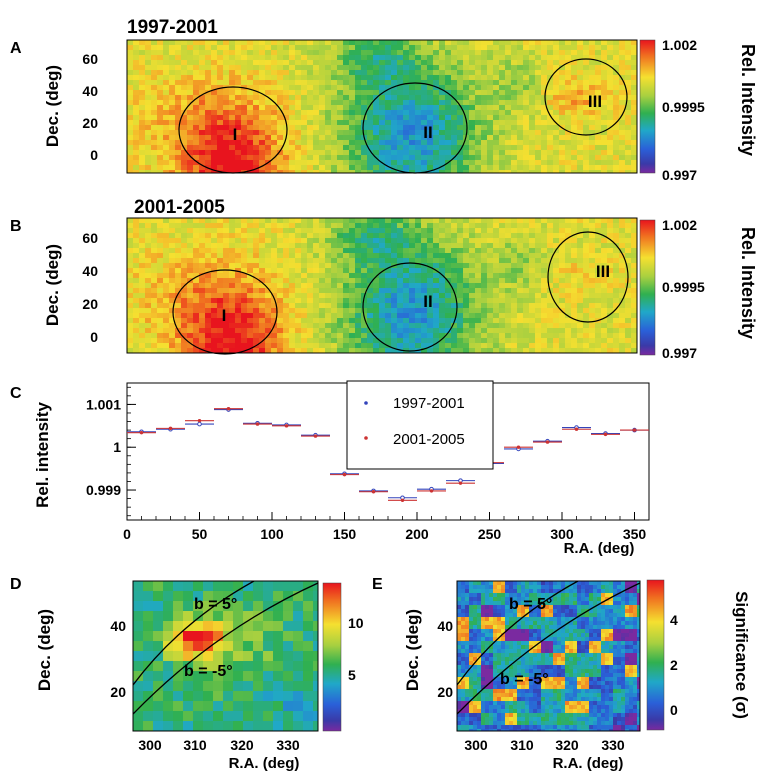  What do you see at coordinates (94, 337) in the screenshot?
I see `panel-b-ytick: 0` at bounding box center [94, 337].